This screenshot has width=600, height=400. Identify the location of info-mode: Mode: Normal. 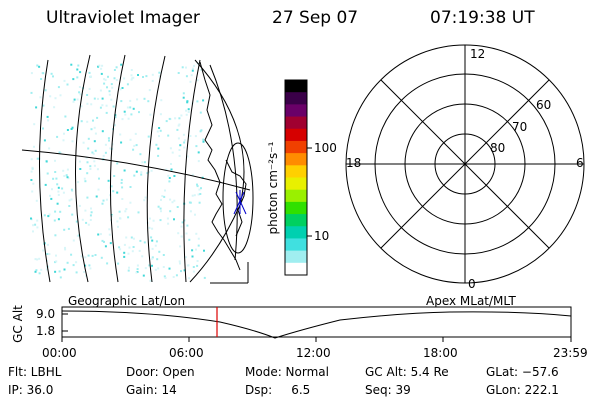
(287, 372).